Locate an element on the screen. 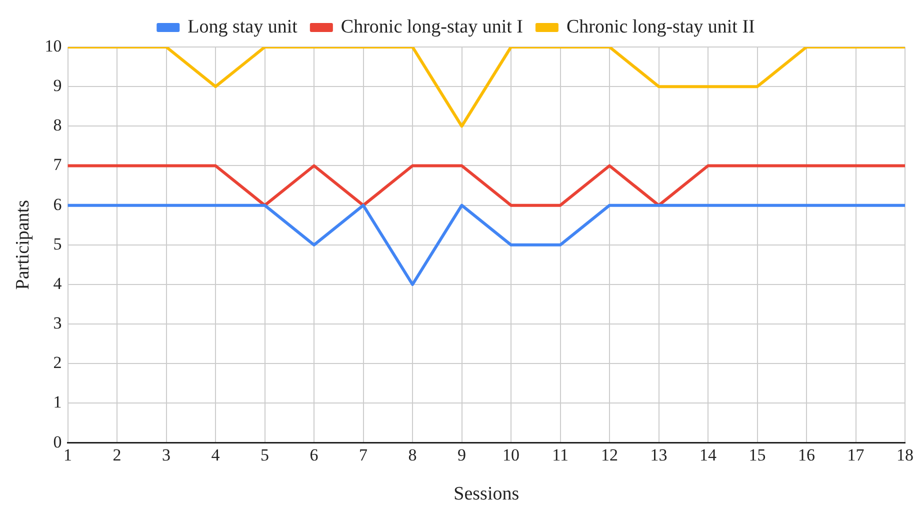  y-tick-label: 9 is located at coordinates (57, 86).